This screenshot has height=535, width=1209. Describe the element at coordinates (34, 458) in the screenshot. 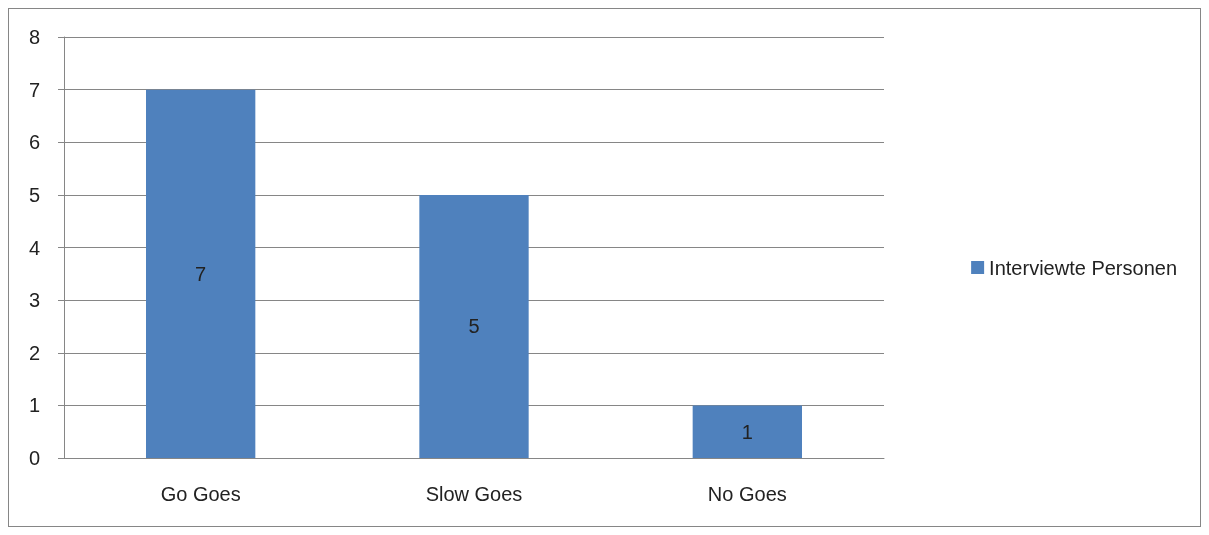

I see `y-tick-label: 0` at that location.